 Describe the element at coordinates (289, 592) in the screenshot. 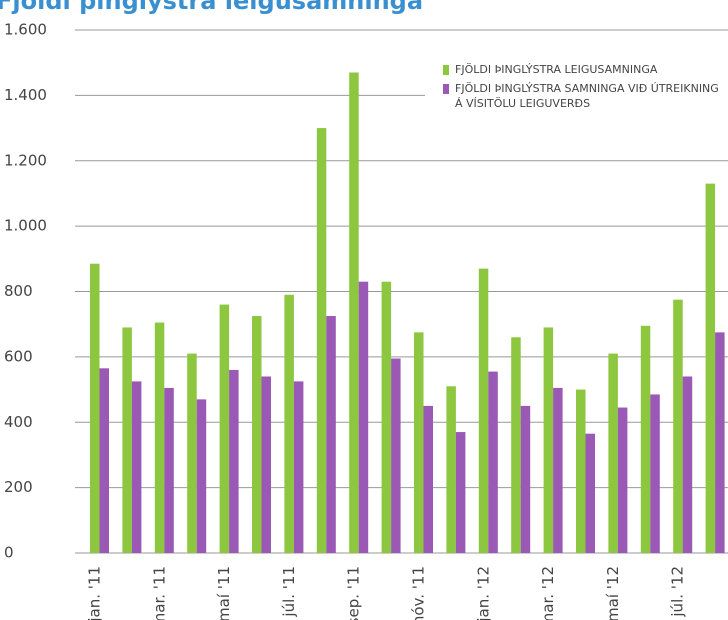

I see `x-tick-label: júl. '11` at that location.